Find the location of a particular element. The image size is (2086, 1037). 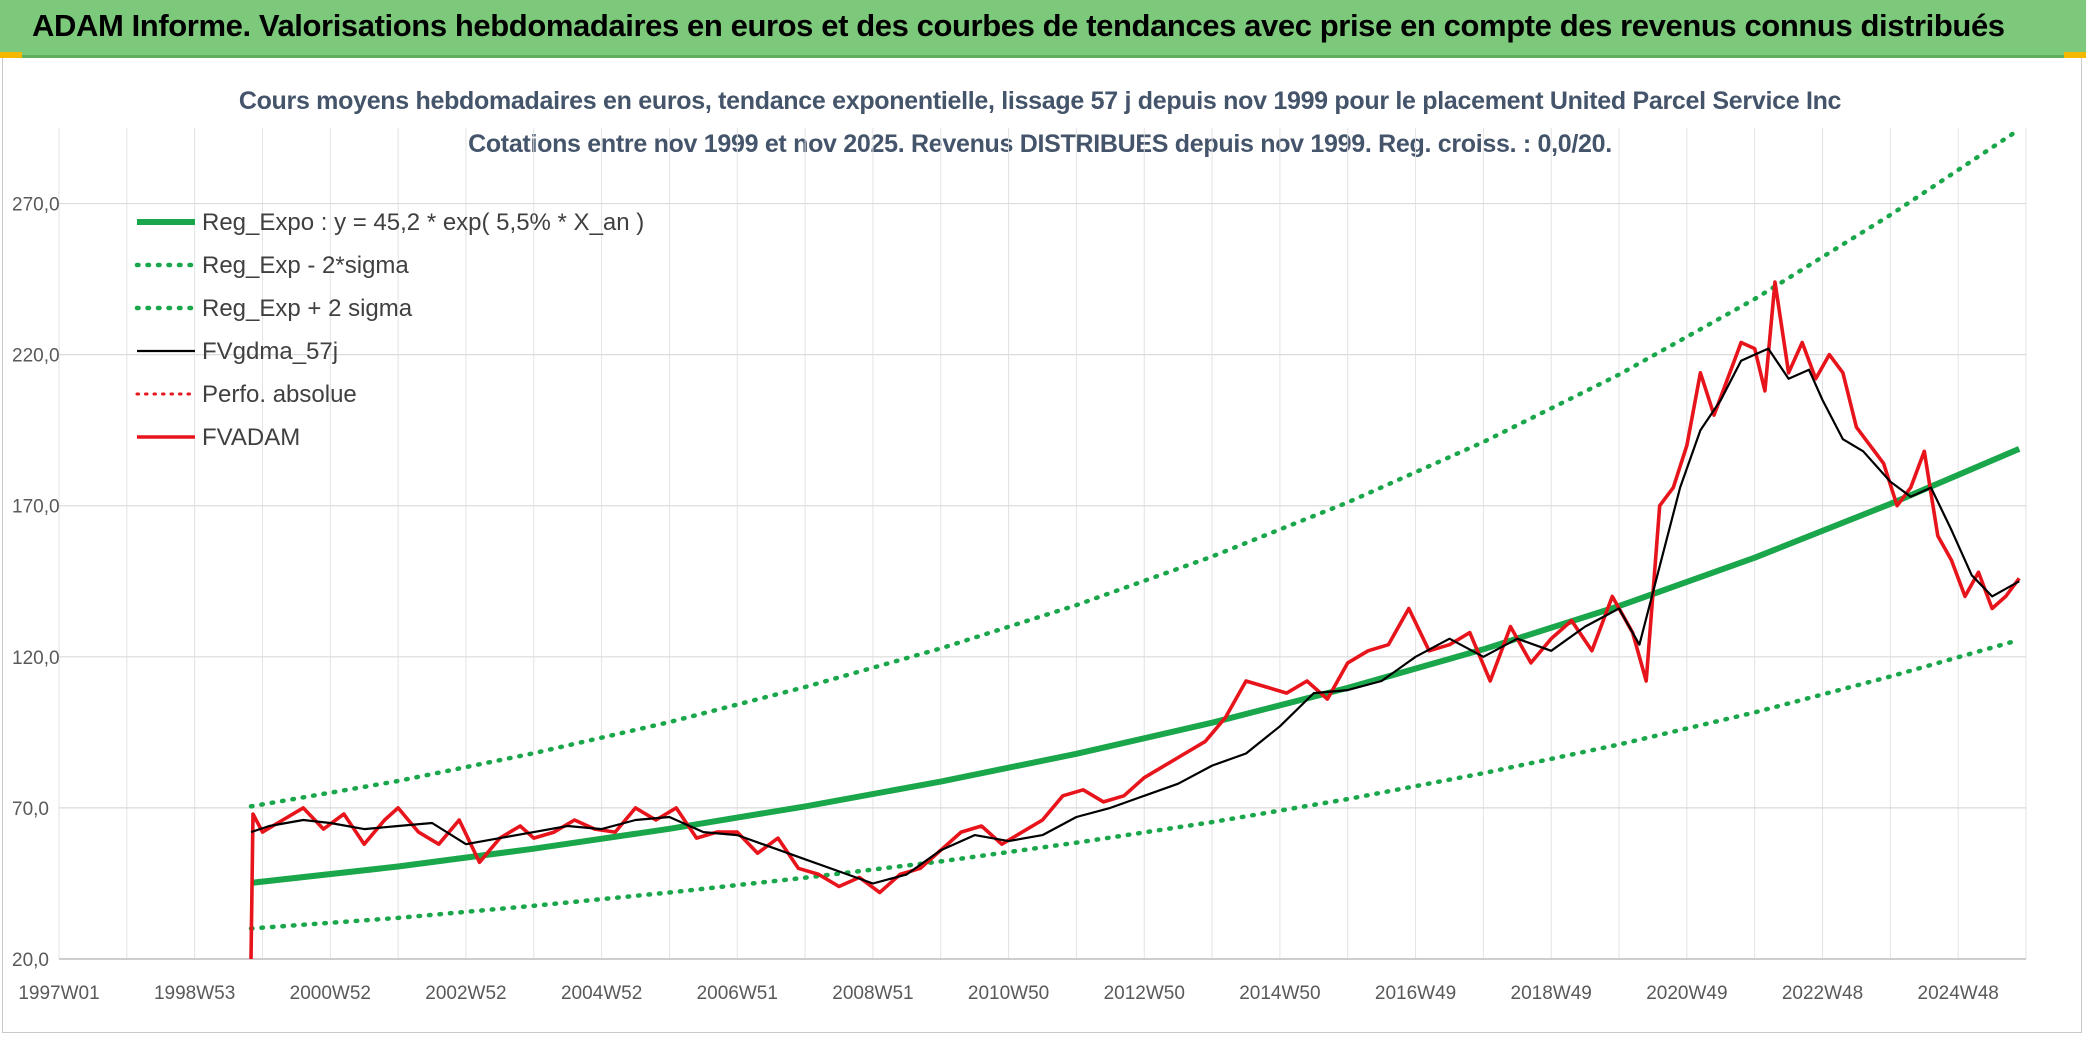

y-tick-label: 20,0 is located at coordinates (30, 960).